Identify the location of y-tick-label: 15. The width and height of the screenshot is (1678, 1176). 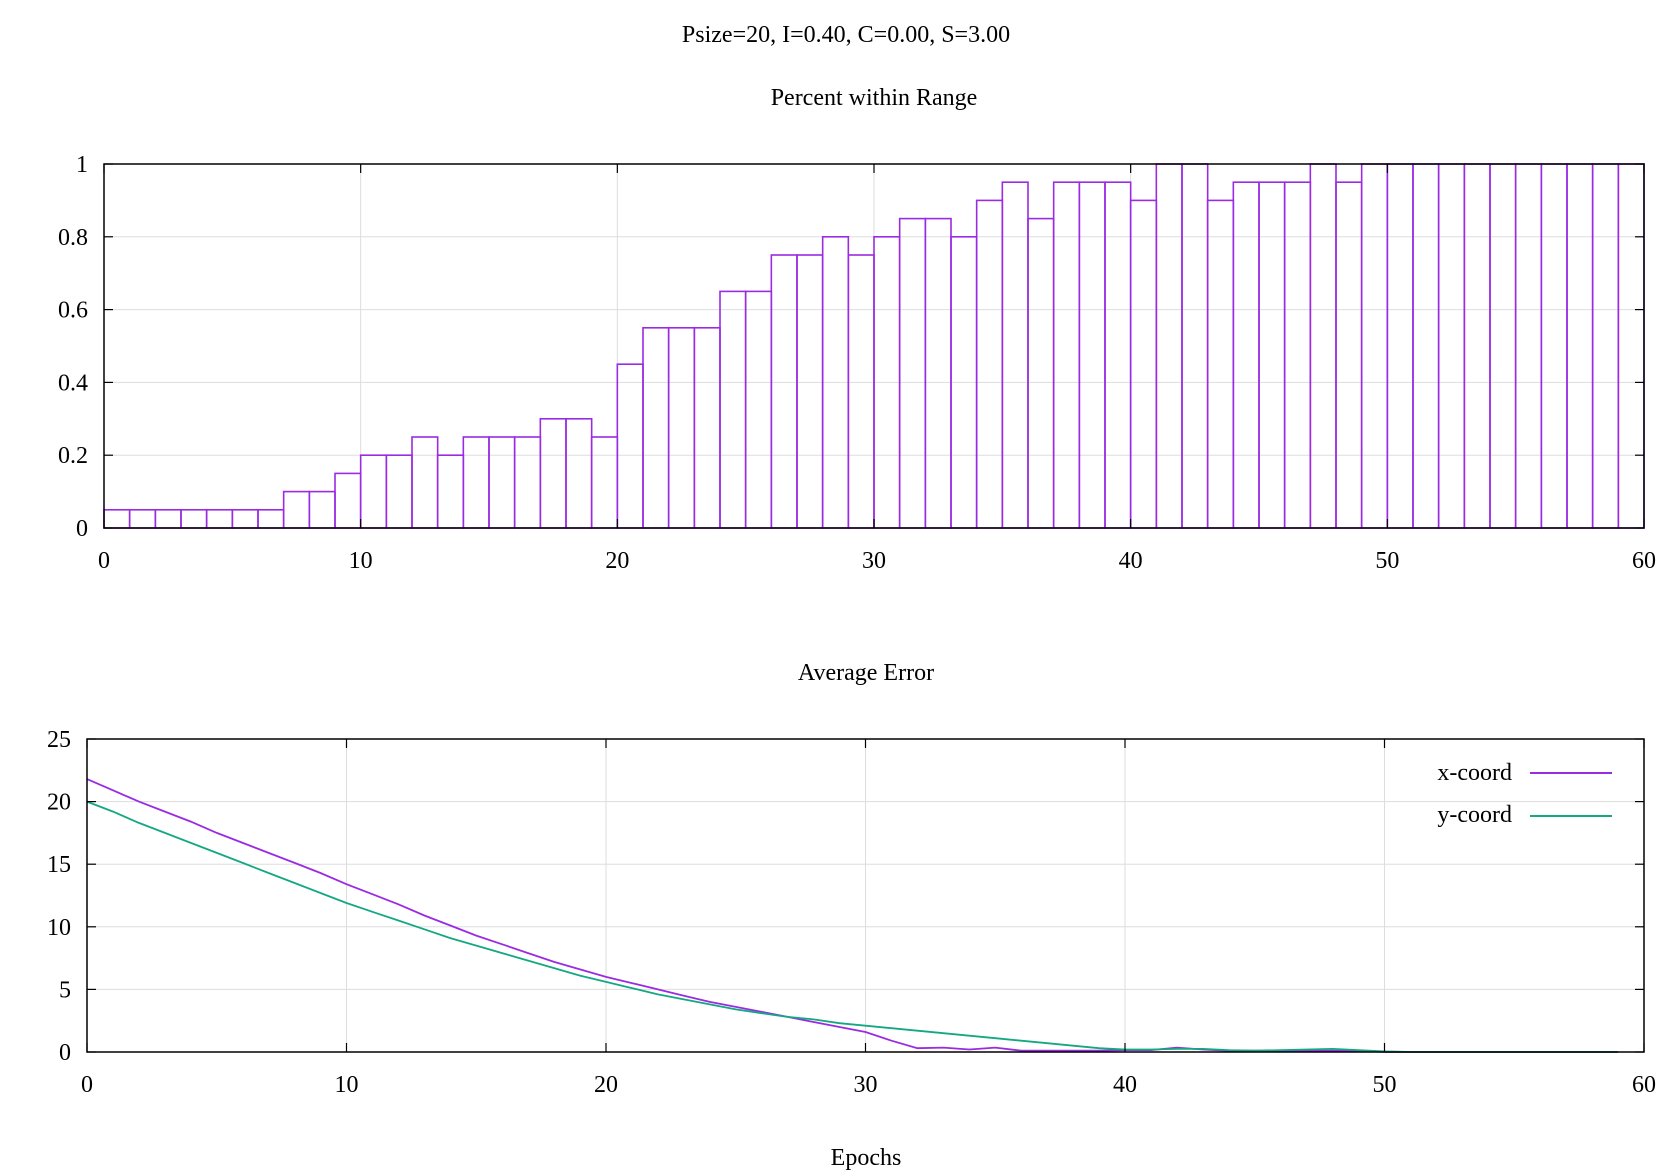
(59, 865).